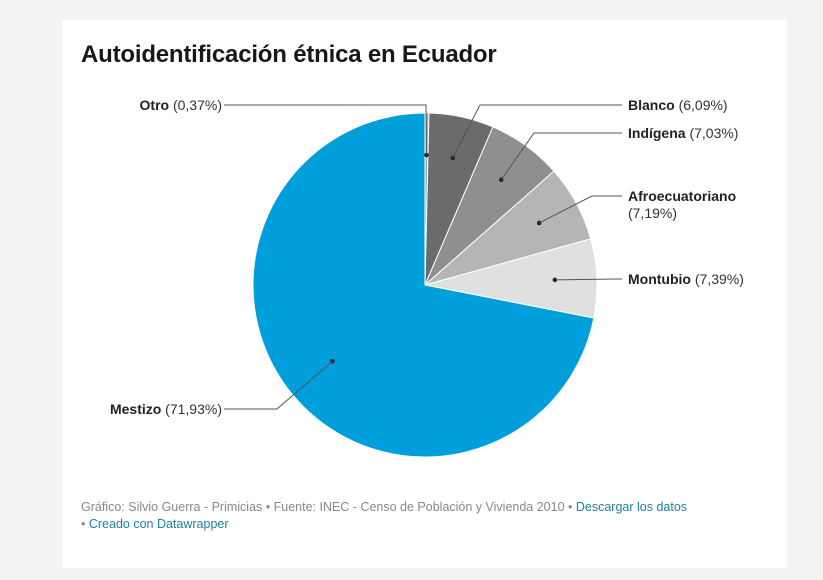 The height and width of the screenshot is (580, 823). Describe the element at coordinates (555, 280) in the screenshot. I see `leader-dot-montubio` at that location.